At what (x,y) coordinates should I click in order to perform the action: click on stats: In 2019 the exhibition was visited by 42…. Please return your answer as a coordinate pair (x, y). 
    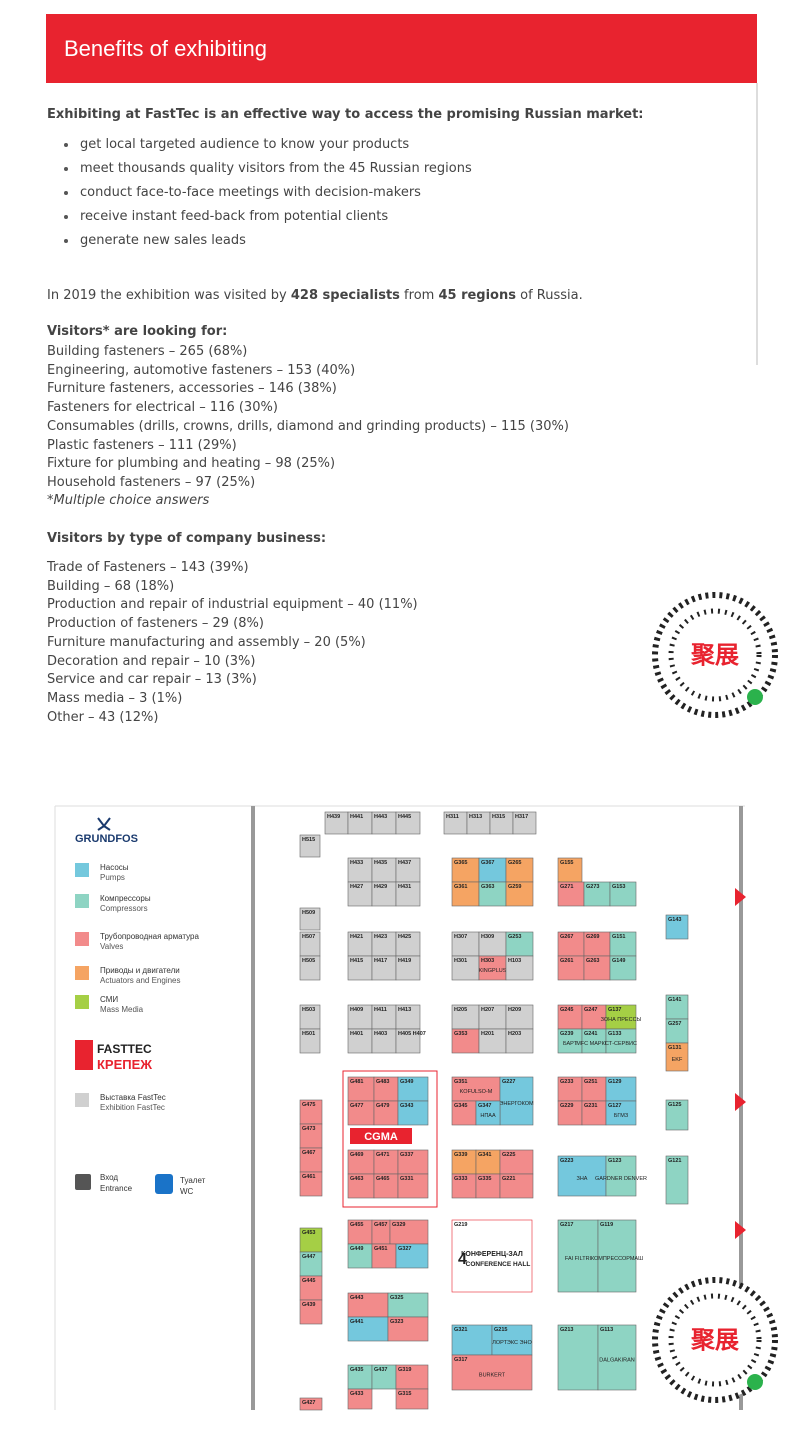
    Looking at the image, I should click on (315, 296).